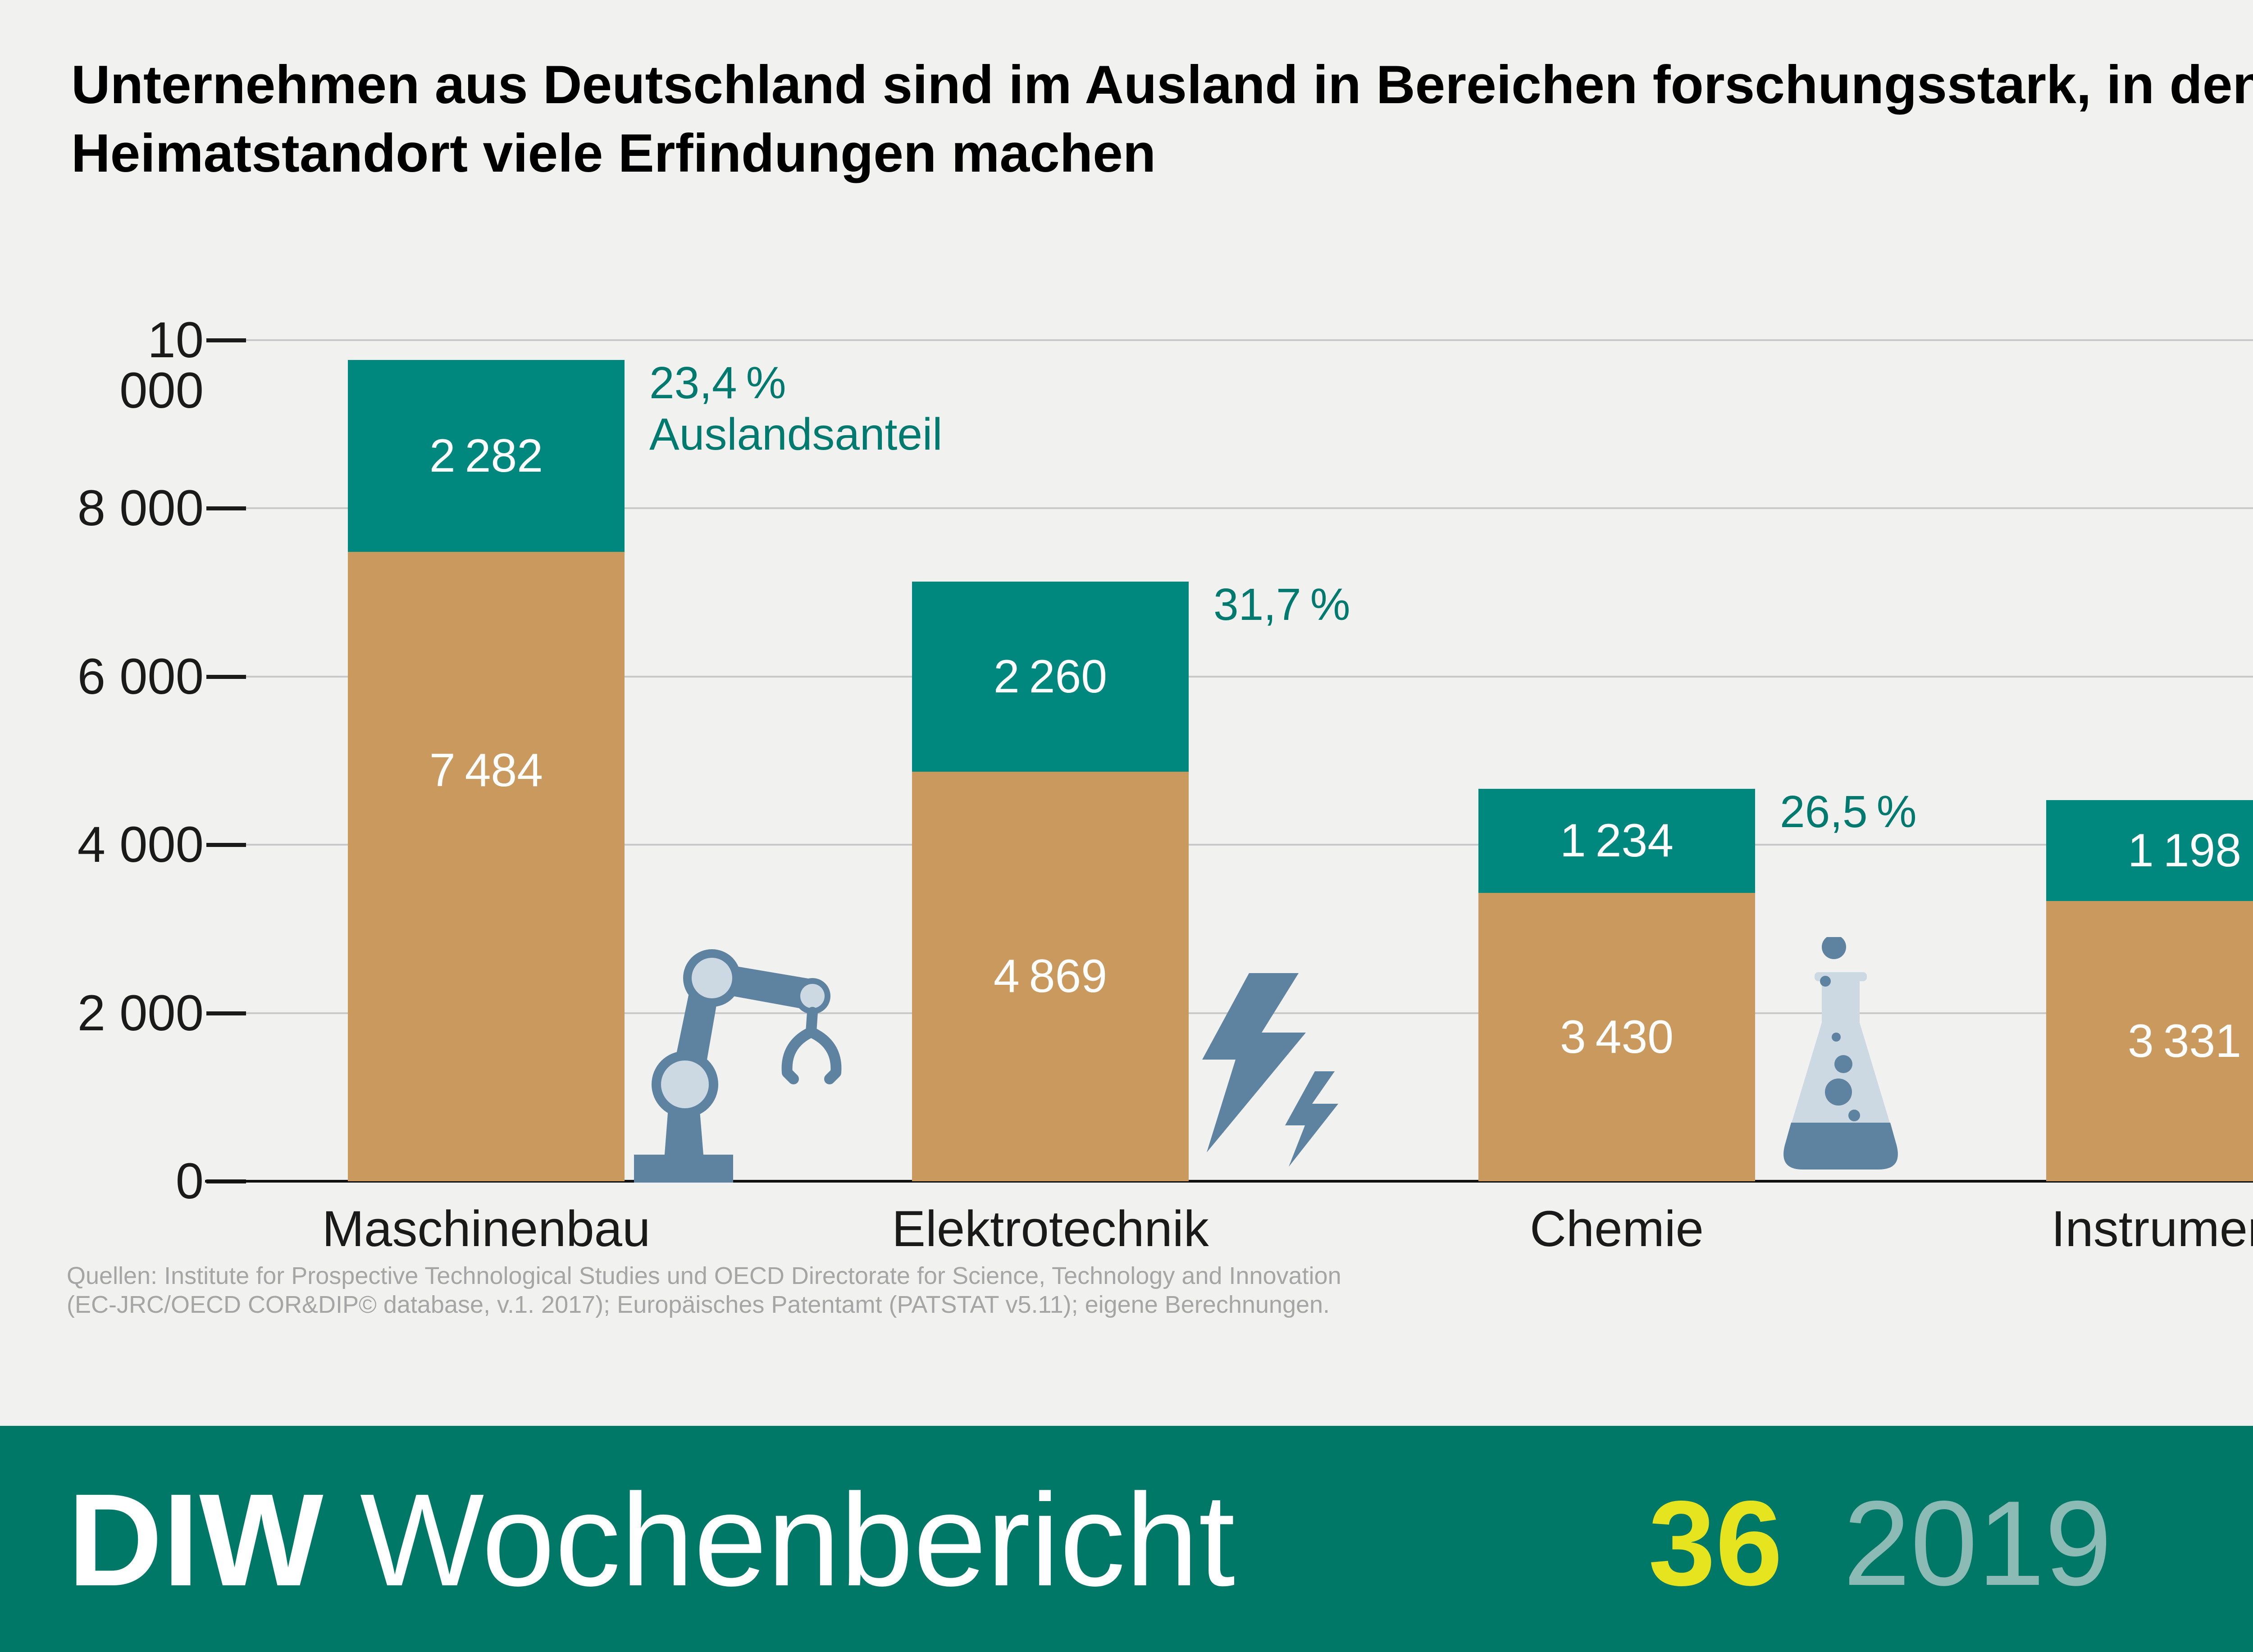 The height and width of the screenshot is (1652, 2253). I want to click on value-ausland-3: 1 198, so click(2184, 851).